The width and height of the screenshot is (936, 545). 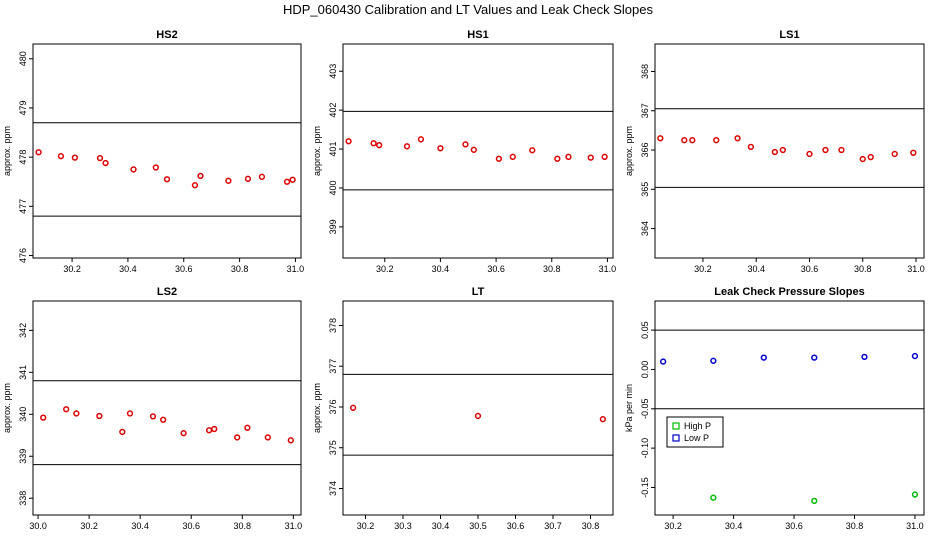 I want to click on y-tick-label: -0.05, so click(x=645, y=409).